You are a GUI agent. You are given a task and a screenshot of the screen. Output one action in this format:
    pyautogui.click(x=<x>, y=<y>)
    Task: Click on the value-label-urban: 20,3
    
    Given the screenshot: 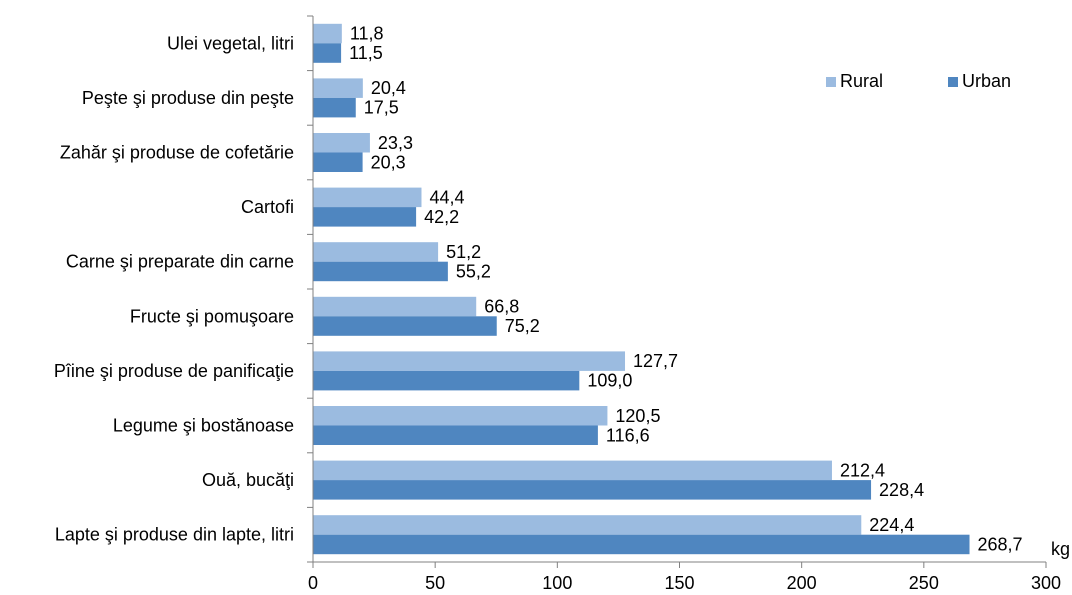 What is the action you would take?
    pyautogui.click(x=388, y=162)
    